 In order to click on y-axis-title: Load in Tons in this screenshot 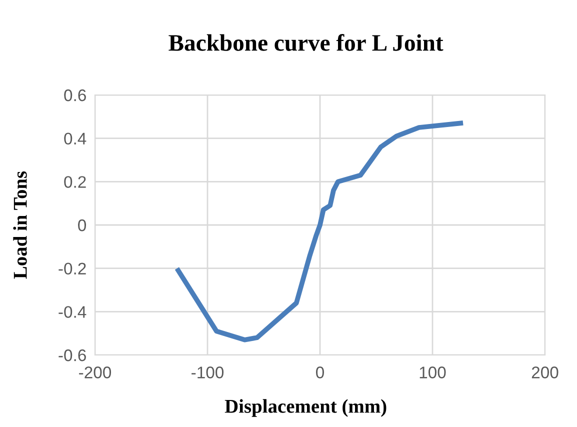, I will do `click(20, 225)`.